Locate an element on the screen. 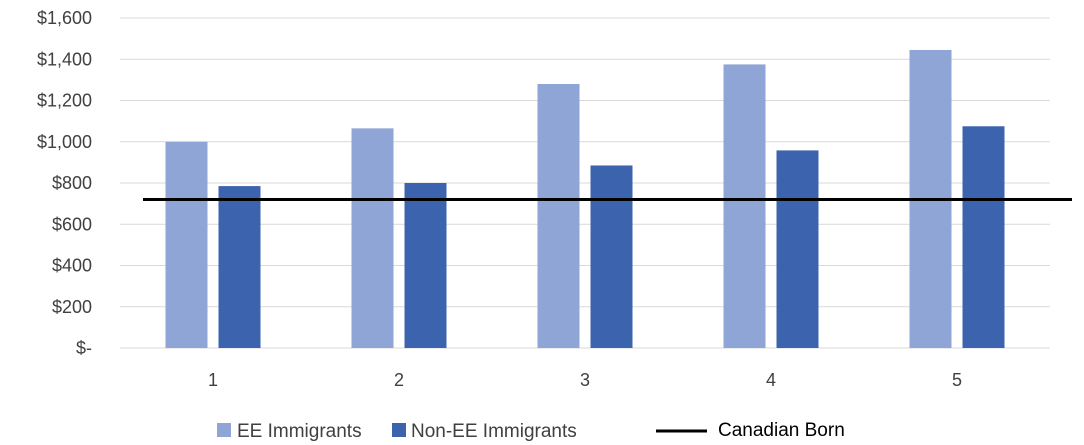 This screenshot has height=445, width=1084. y-tick-label: $1,400 is located at coordinates (64, 59).